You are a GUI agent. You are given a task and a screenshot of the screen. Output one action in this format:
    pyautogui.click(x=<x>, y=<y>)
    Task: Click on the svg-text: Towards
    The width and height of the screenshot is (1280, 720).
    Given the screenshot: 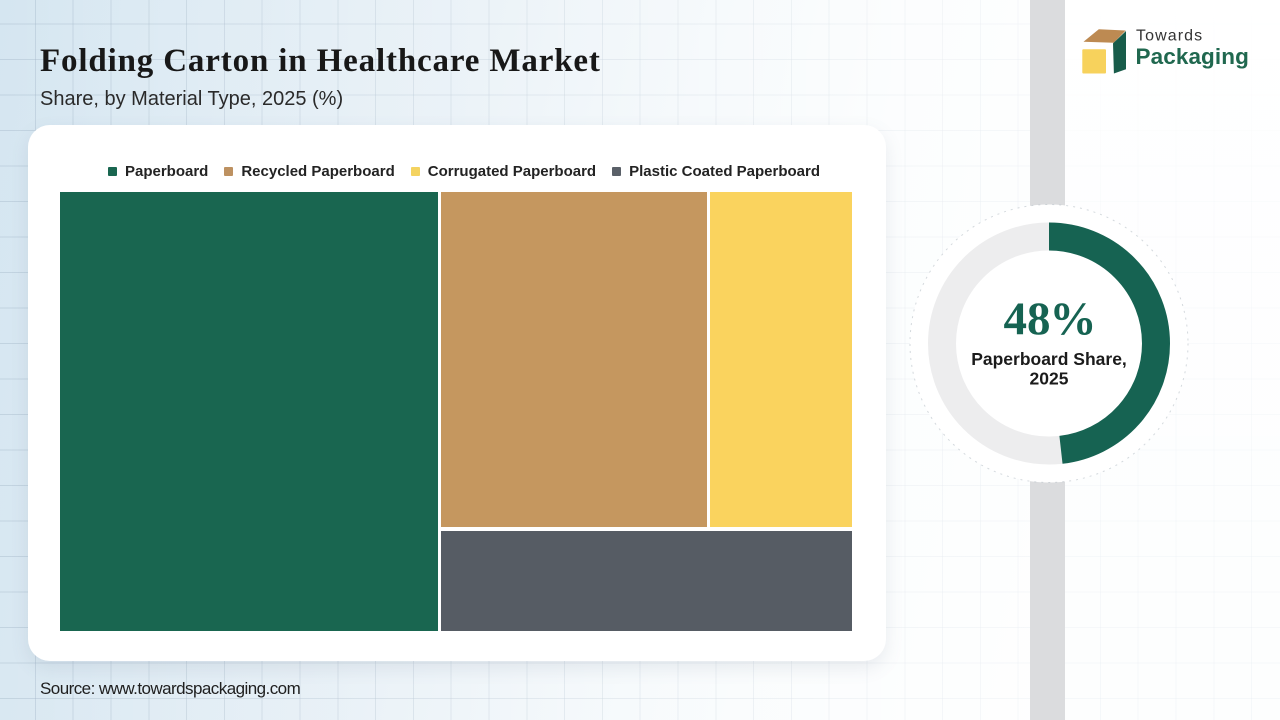 What is the action you would take?
    pyautogui.click(x=1169, y=35)
    